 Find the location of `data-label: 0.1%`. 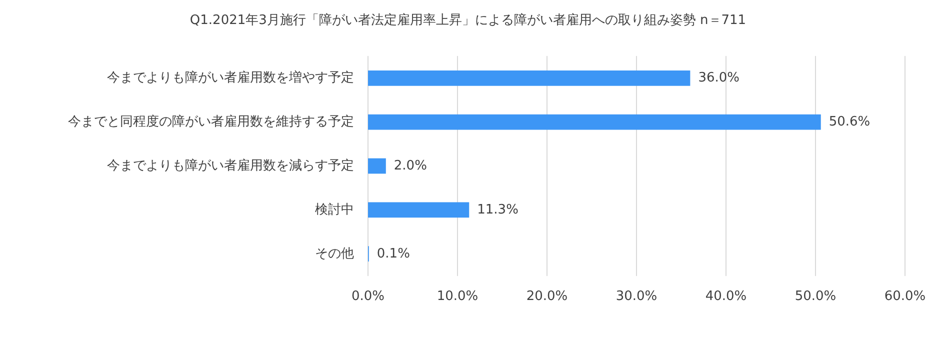

data-label: 0.1% is located at coordinates (393, 254).